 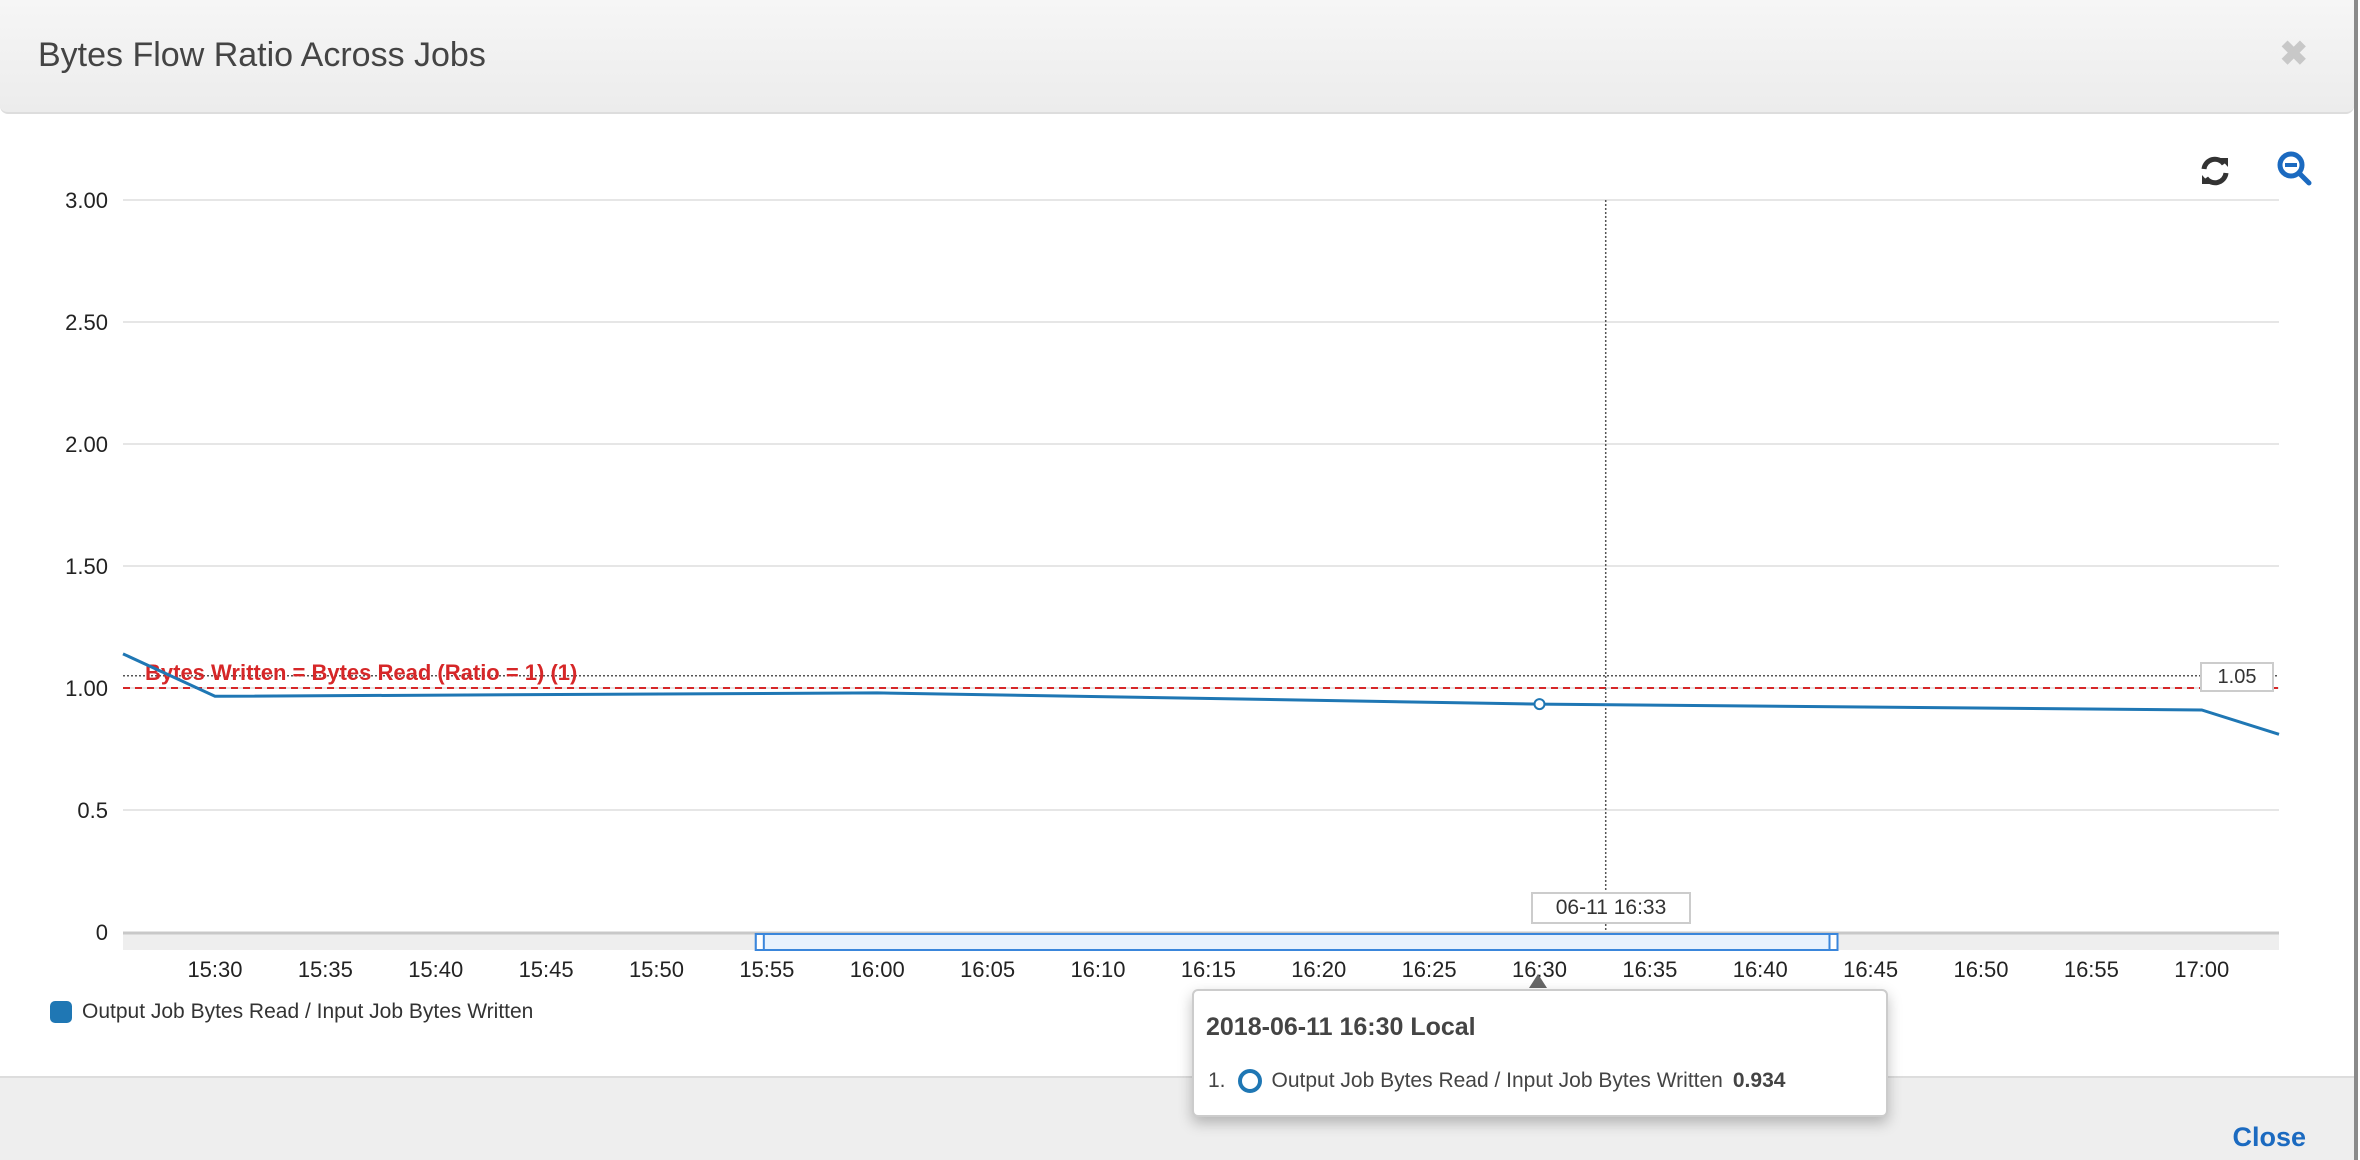 I want to click on zoom-out-button, so click(x=2295, y=171).